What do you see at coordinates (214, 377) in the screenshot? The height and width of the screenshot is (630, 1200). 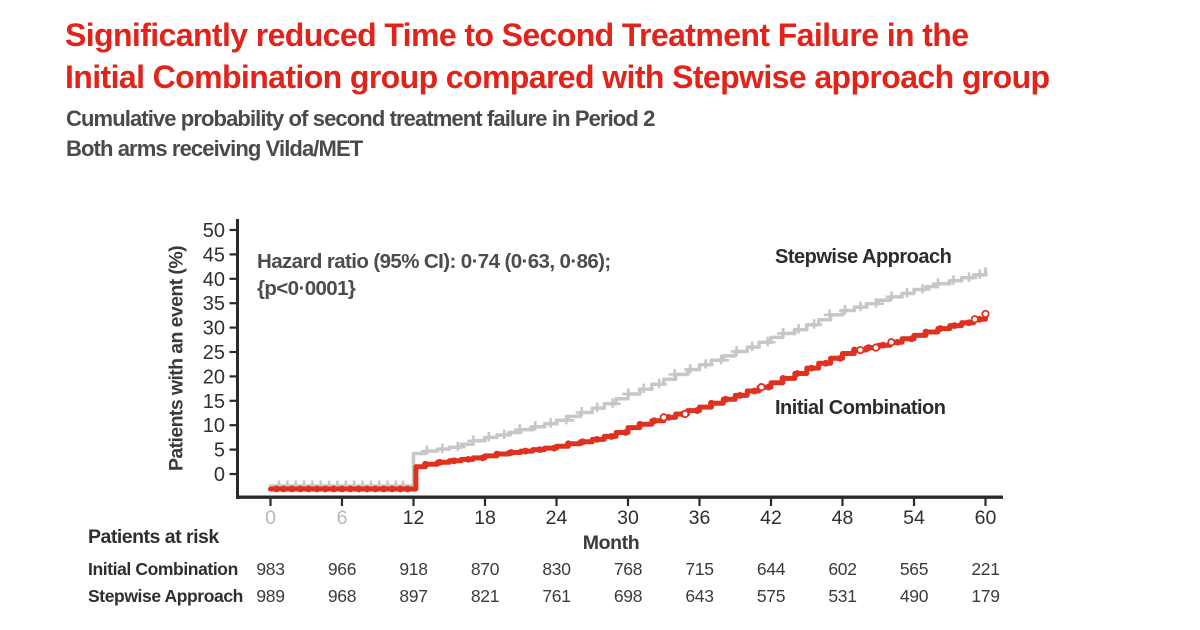 I see `y-tick-label: 20` at bounding box center [214, 377].